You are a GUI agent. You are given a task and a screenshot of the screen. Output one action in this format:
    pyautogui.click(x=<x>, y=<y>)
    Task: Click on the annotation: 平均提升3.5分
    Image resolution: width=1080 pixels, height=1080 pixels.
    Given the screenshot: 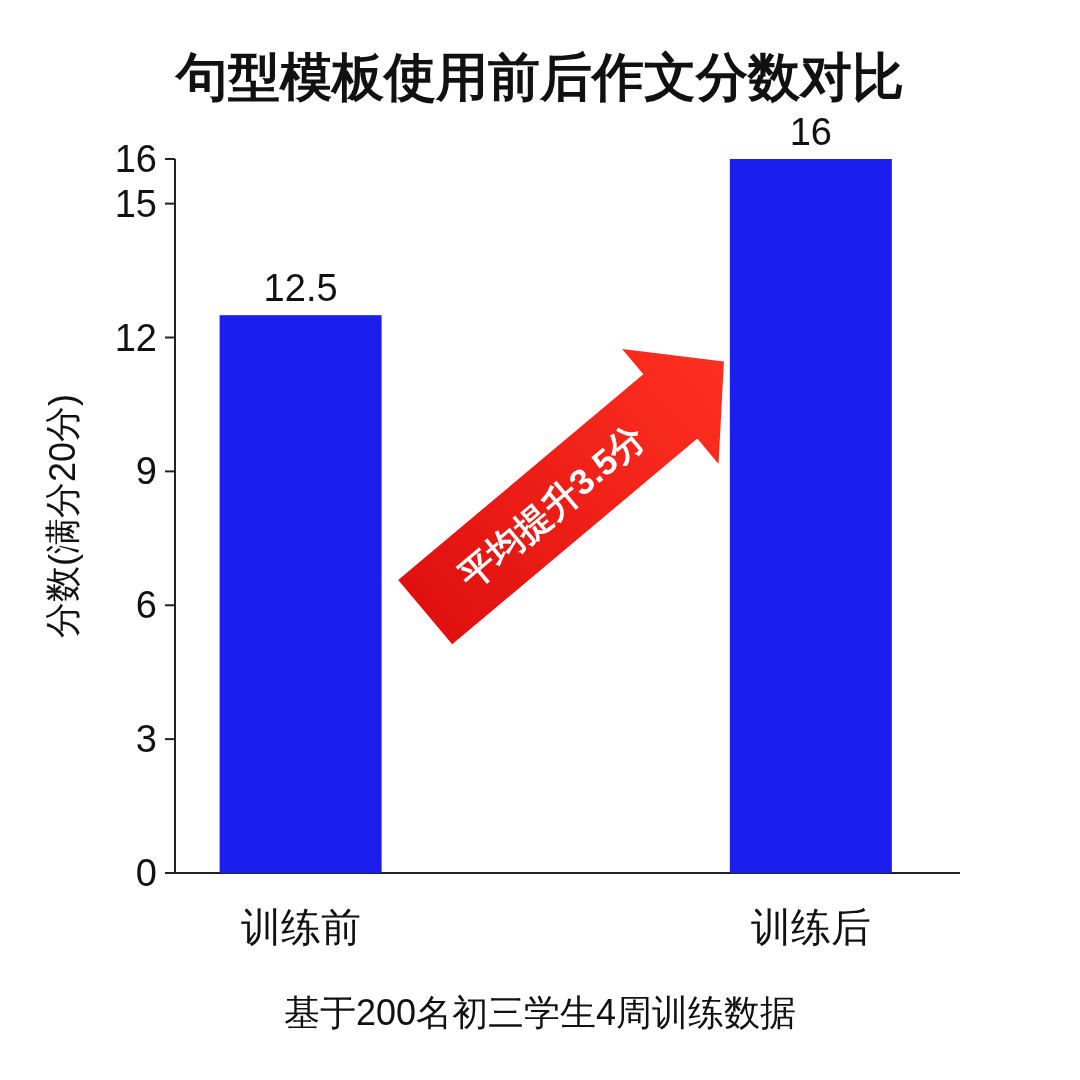 What is the action you would take?
    pyautogui.click(x=552, y=506)
    